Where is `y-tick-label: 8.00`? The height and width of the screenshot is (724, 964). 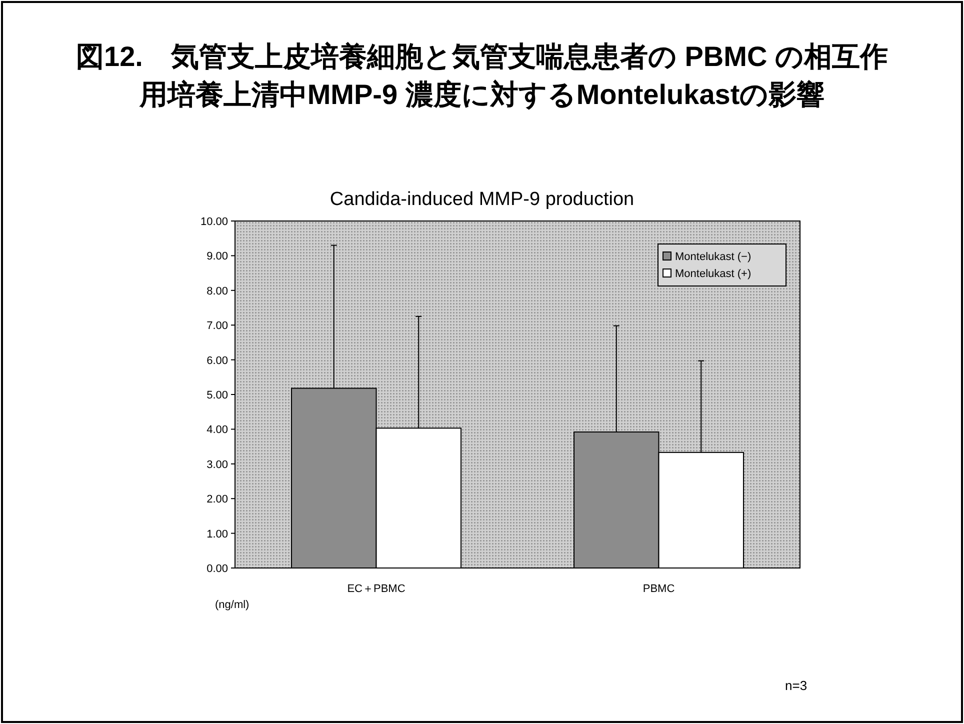
y-tick-label: 8.00 is located at coordinates (217, 291).